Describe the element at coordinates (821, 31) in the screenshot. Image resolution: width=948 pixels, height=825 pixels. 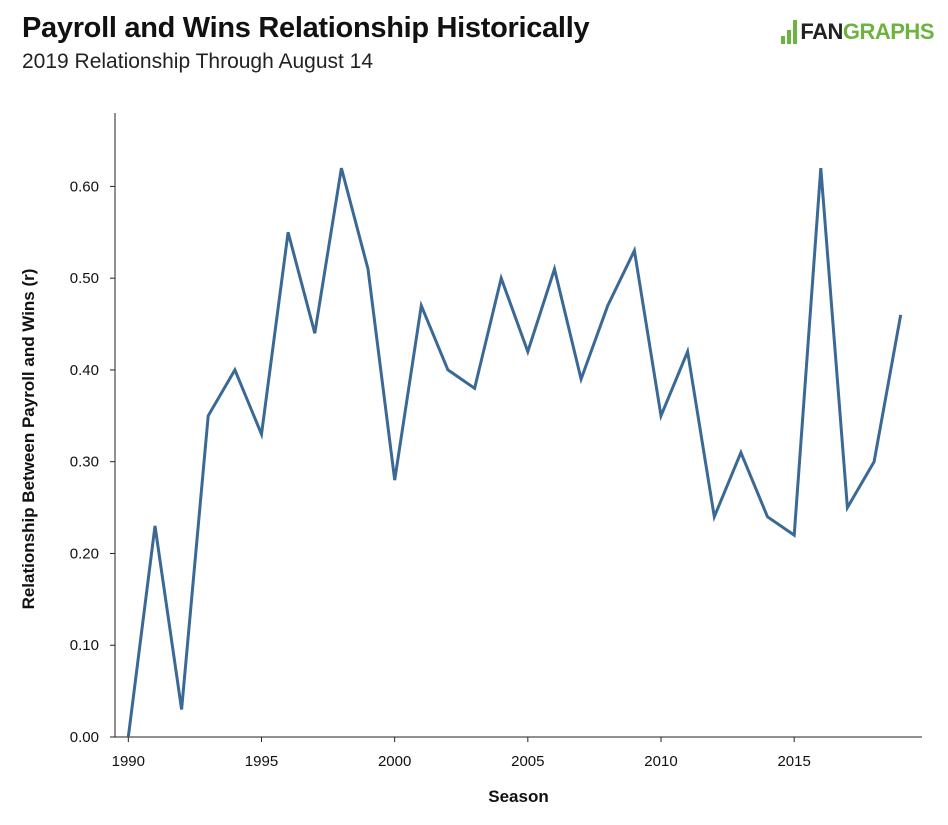
I see `logo-text-dark: FAN` at that location.